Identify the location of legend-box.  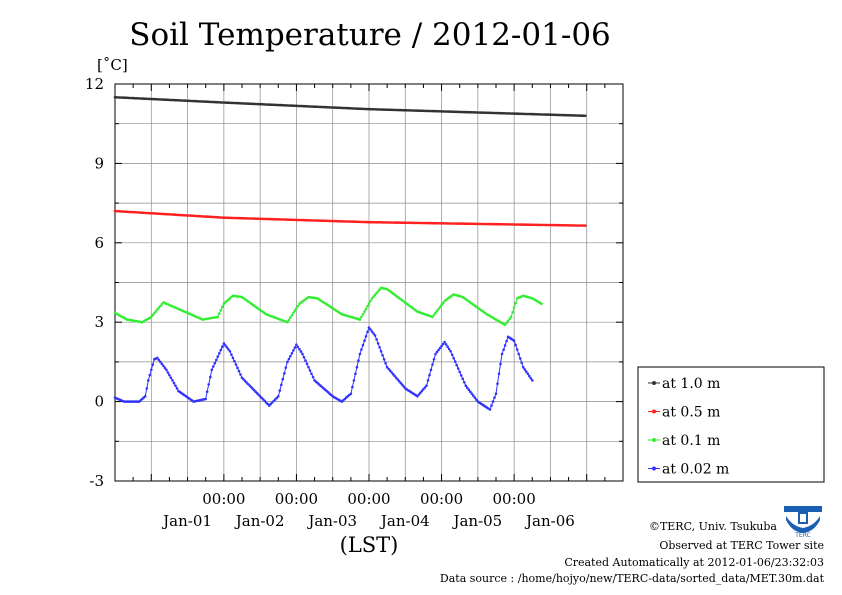
(731, 424).